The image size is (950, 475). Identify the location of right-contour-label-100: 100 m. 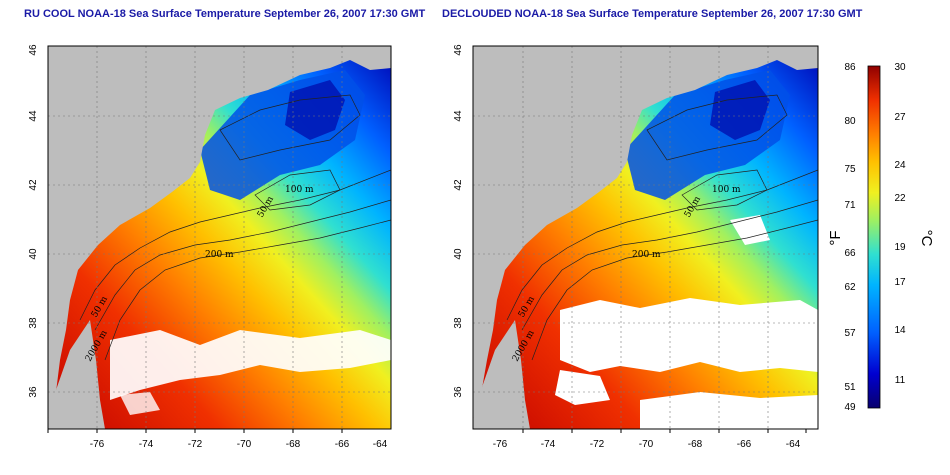
(726, 190).